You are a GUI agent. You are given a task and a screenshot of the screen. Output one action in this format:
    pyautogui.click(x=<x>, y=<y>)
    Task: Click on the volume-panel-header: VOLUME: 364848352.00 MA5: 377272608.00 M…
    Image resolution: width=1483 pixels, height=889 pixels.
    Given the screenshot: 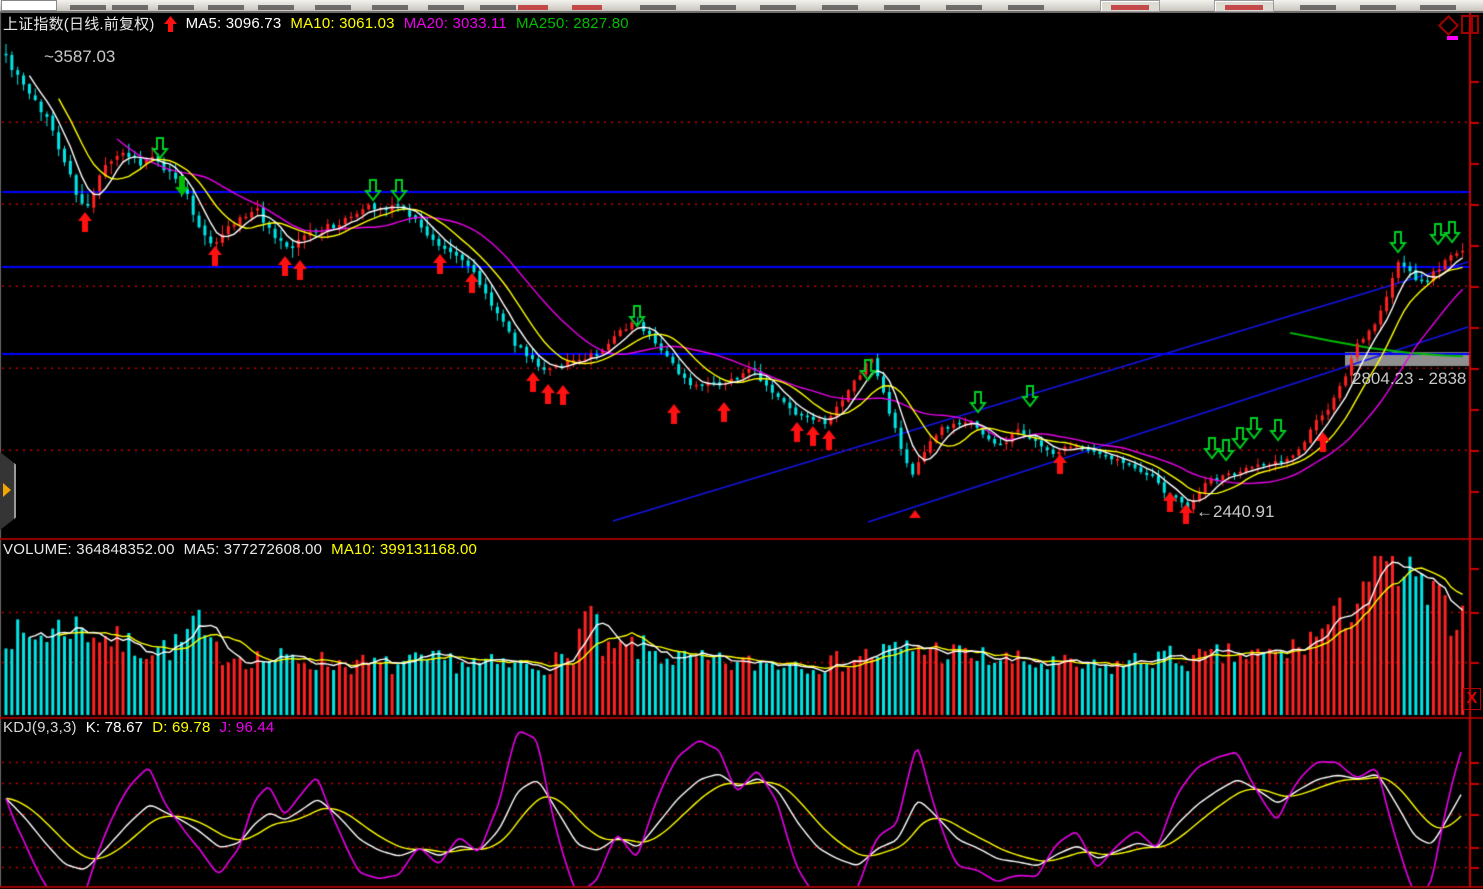 What is the action you would take?
    pyautogui.click(x=240, y=549)
    